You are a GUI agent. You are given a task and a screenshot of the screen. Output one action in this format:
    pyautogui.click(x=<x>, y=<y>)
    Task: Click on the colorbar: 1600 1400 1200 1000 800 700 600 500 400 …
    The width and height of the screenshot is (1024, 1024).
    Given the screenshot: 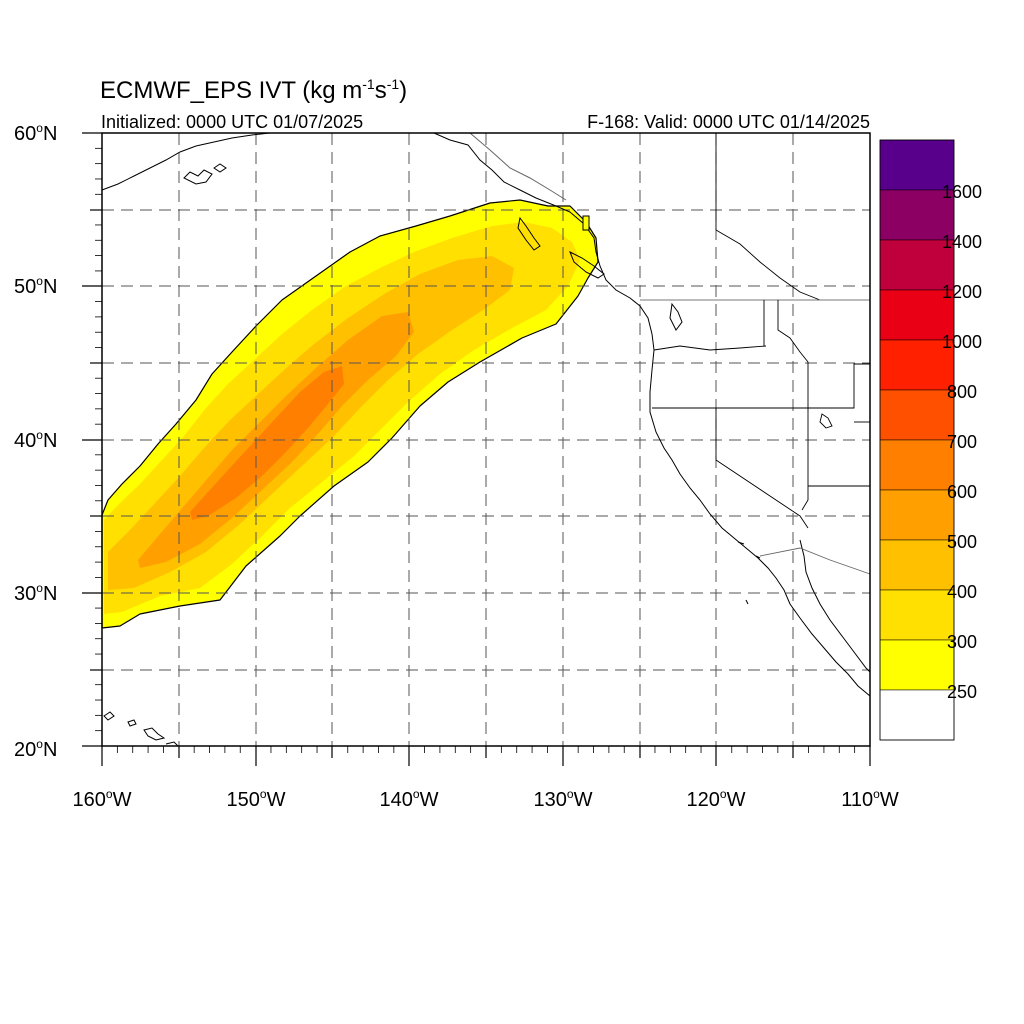 What is the action you would take?
    pyautogui.click(x=930, y=440)
    